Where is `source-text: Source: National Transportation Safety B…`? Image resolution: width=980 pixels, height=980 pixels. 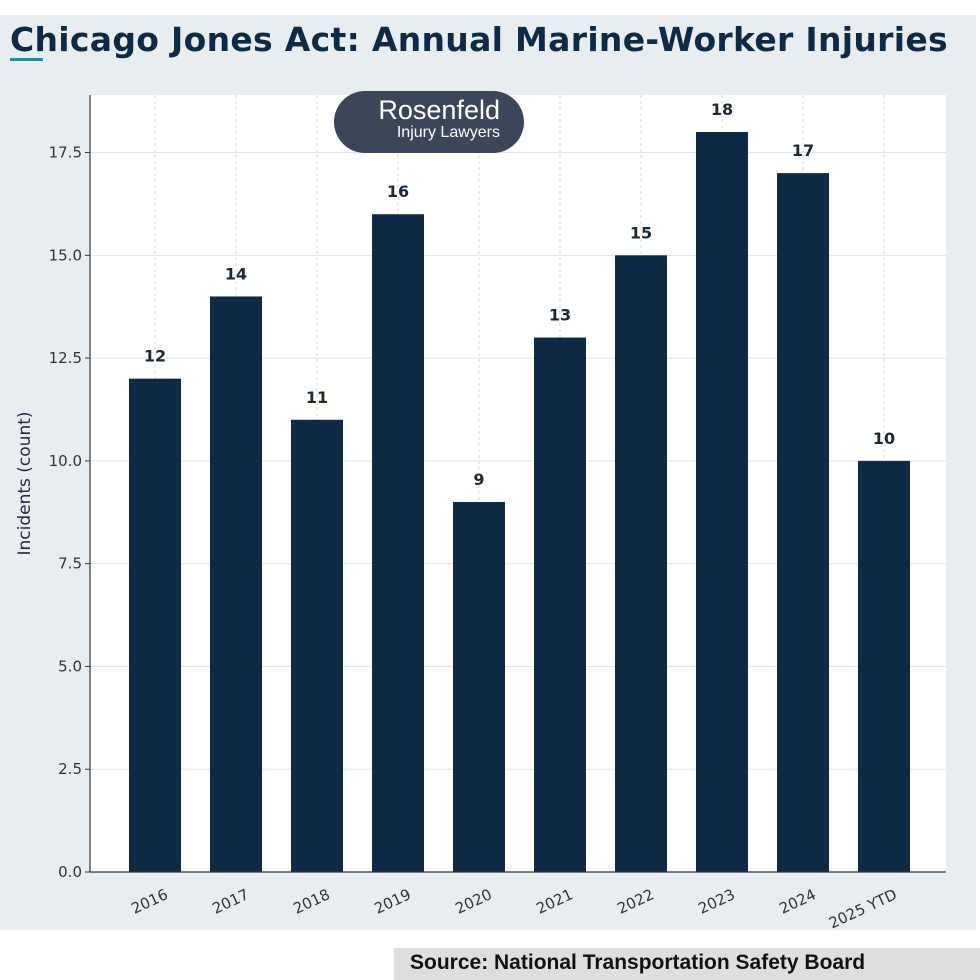
source-text: Source: National Transportation Safety B… is located at coordinates (638, 962).